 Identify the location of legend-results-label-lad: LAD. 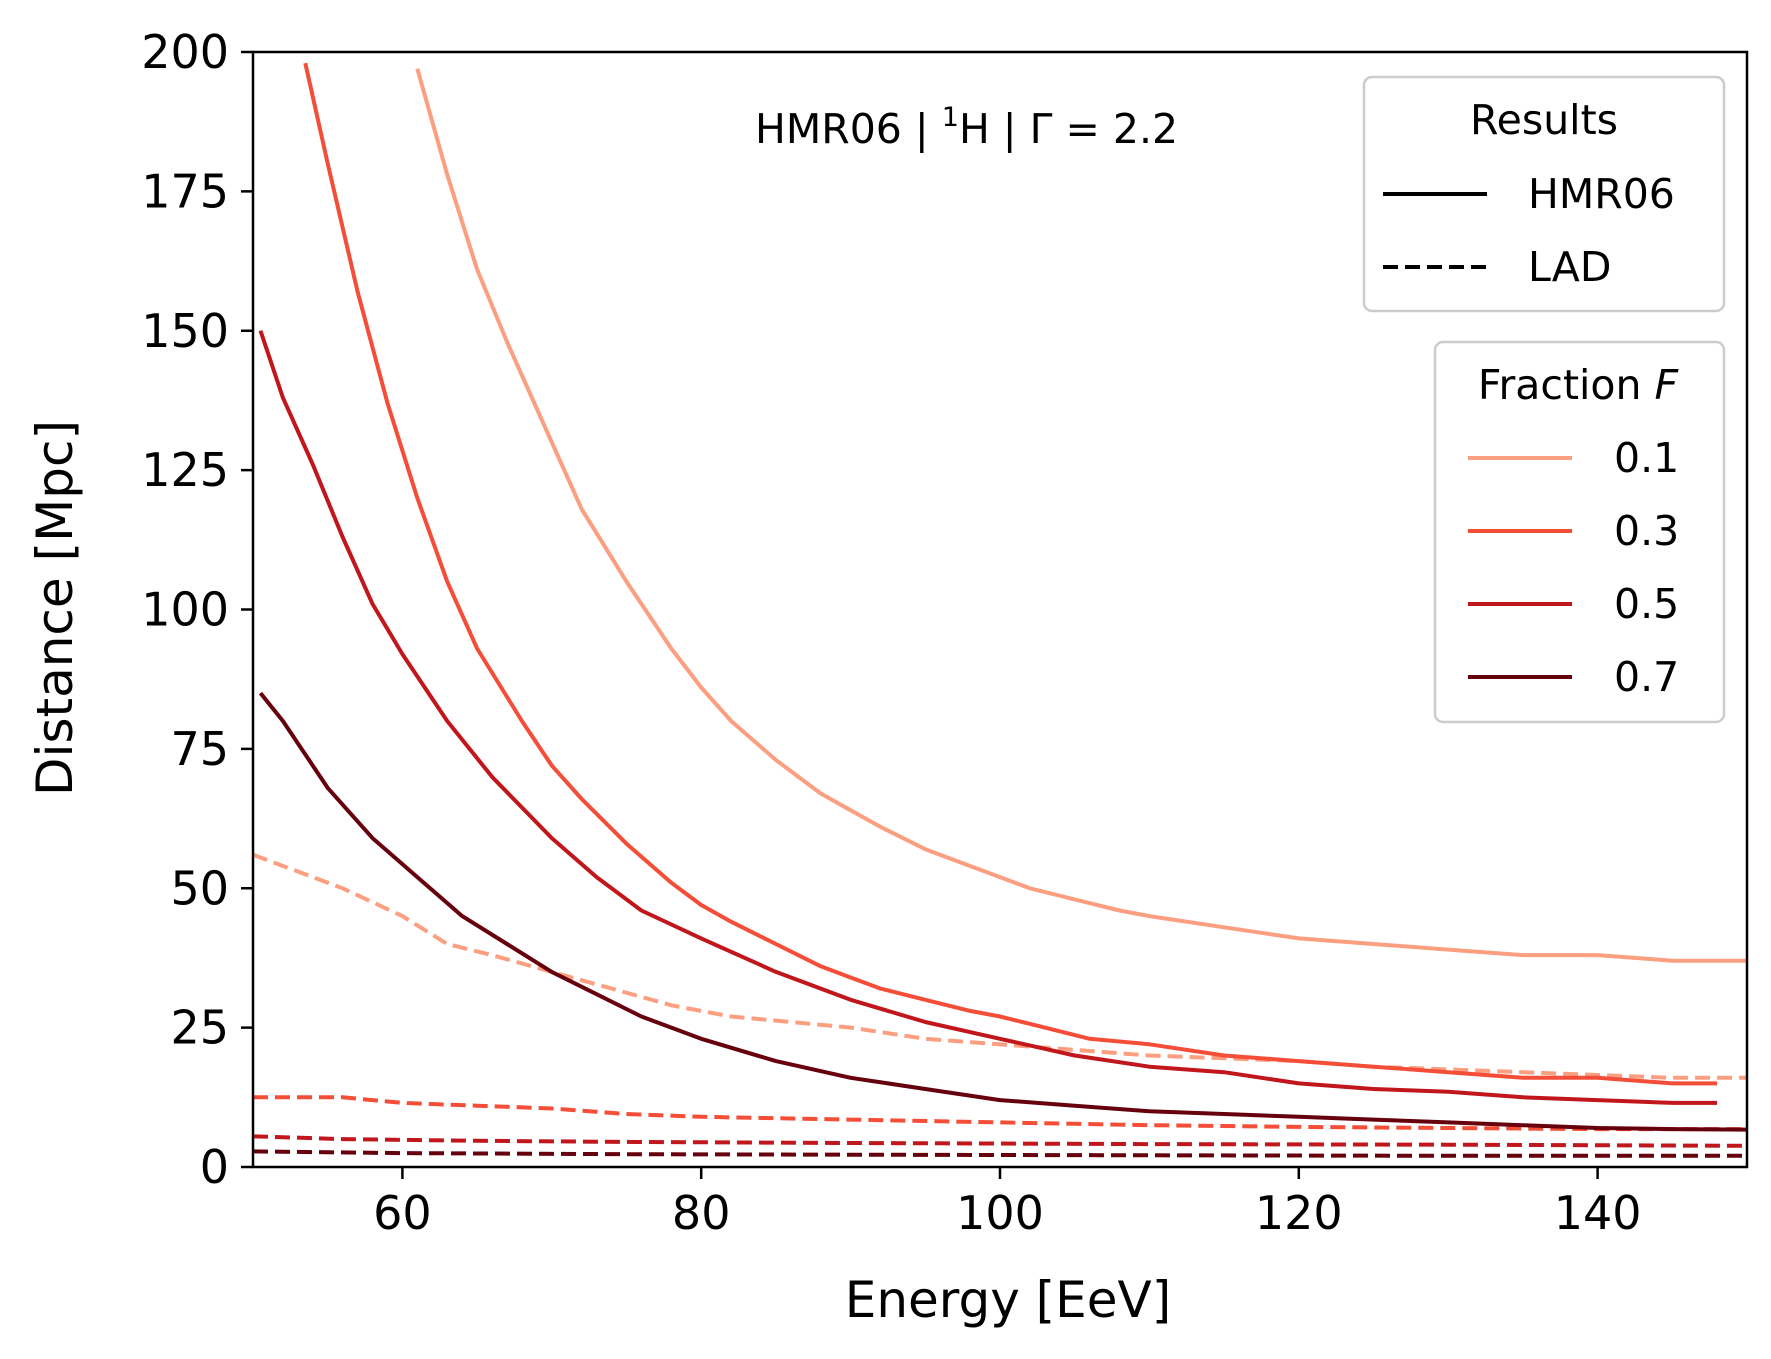
(1569, 267).